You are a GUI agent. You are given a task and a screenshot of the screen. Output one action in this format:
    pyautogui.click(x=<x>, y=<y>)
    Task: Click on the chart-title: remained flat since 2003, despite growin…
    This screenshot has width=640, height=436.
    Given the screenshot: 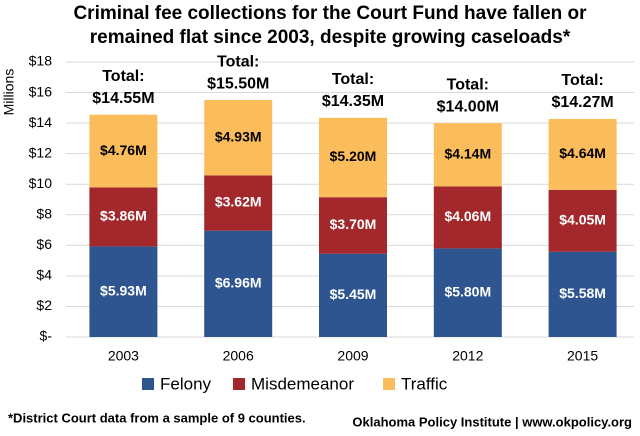 What is the action you would take?
    pyautogui.click(x=330, y=37)
    